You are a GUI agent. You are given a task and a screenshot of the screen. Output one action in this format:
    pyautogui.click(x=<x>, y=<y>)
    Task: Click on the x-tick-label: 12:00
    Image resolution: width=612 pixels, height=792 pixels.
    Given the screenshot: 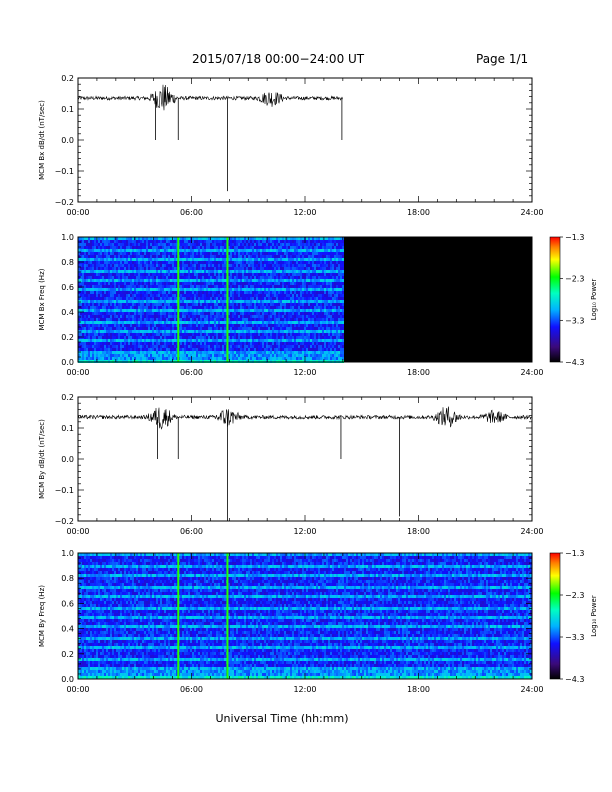 What is the action you would take?
    pyautogui.click(x=304, y=212)
    